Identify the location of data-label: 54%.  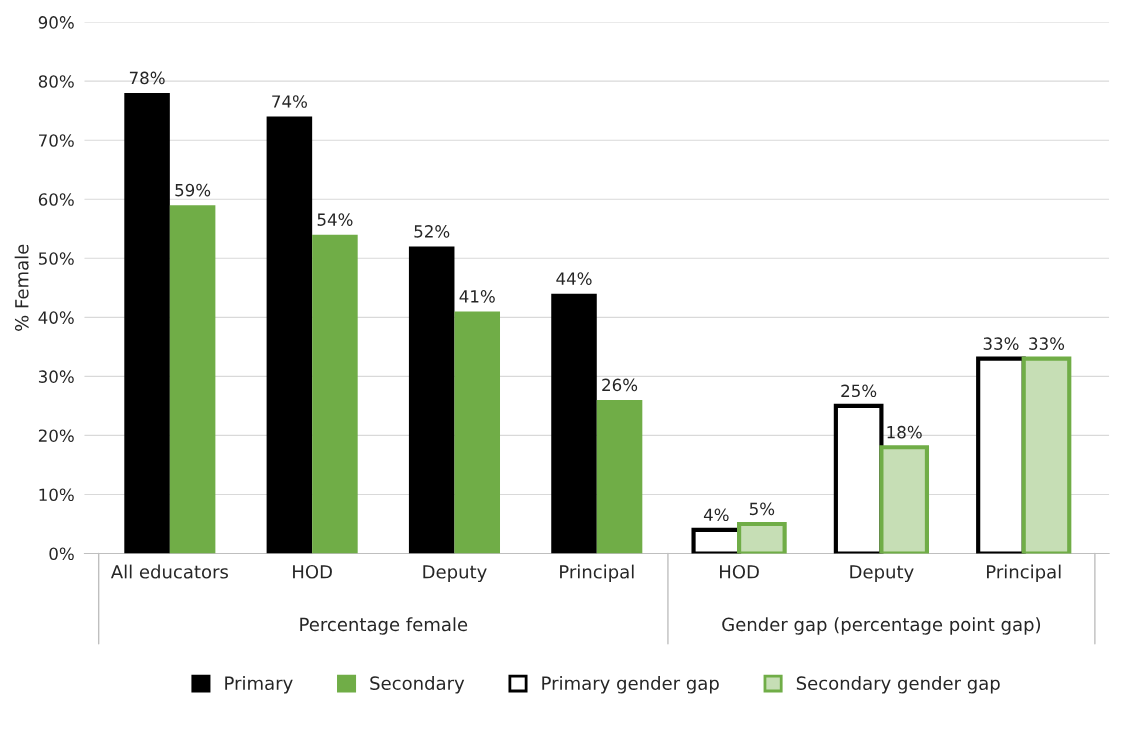
(335, 219).